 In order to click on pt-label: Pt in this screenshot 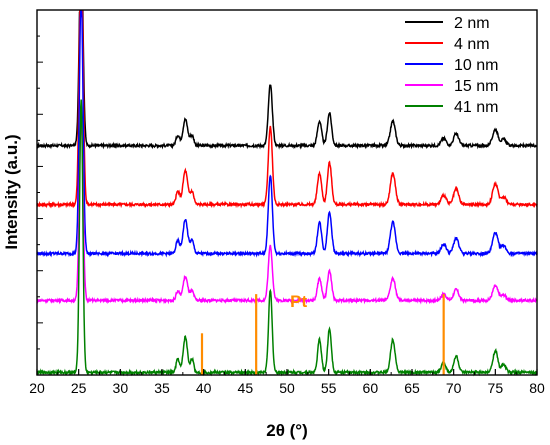, I will do `click(298, 301)`.